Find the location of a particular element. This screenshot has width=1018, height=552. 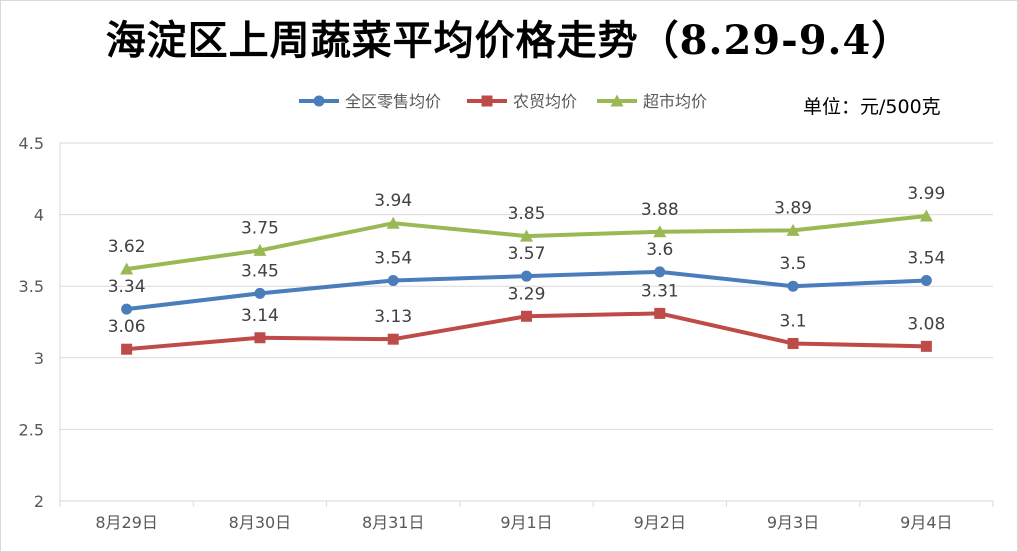

legend-item: 农贸均价 is located at coordinates (522, 101).